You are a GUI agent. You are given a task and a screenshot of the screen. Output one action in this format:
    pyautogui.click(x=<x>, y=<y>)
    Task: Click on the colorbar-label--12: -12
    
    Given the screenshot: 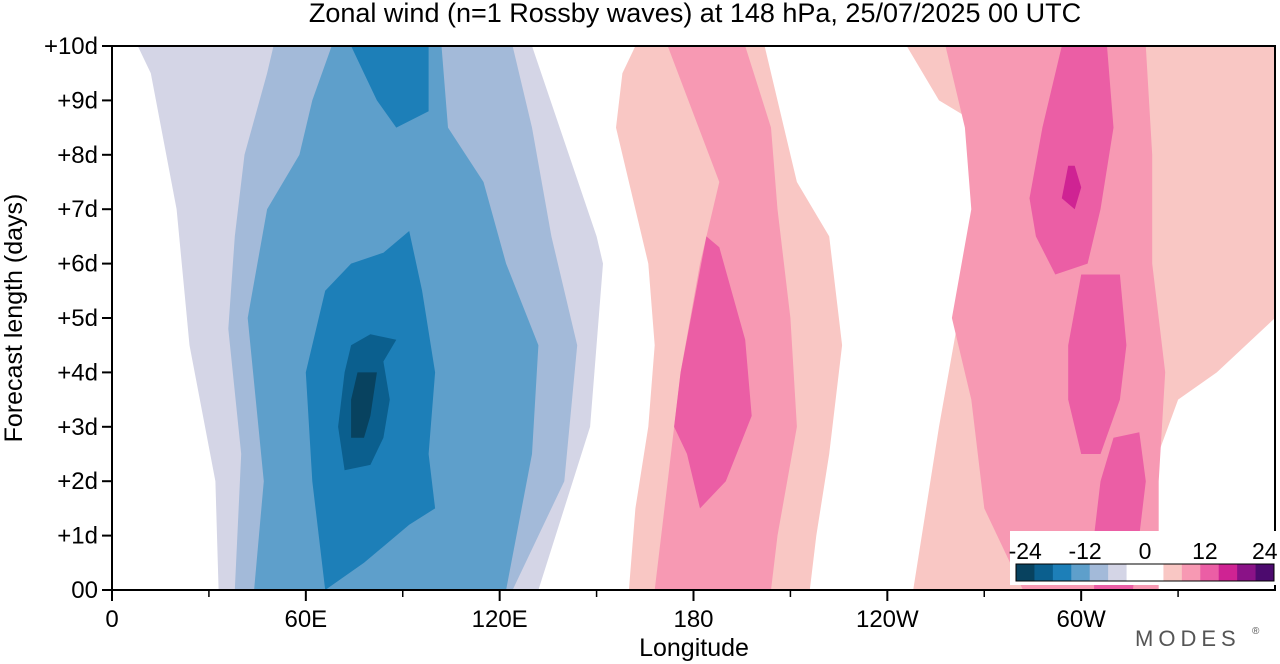 What is the action you would take?
    pyautogui.click(x=1084, y=551)
    